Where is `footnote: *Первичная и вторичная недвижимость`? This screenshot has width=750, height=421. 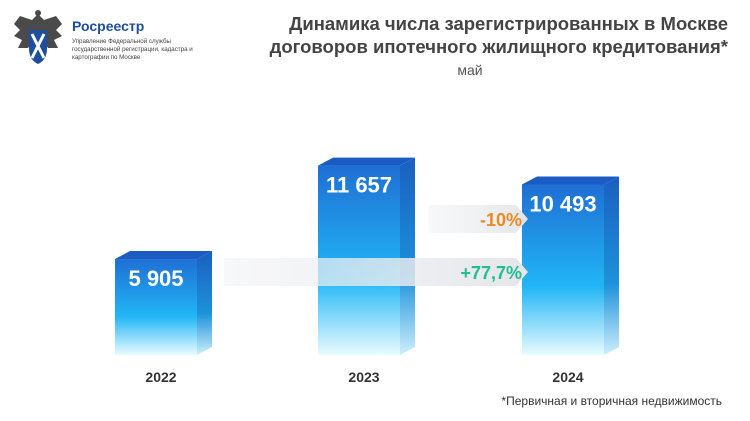
footnote: *Первичная и вторичная недвижимость is located at coordinates (611, 401).